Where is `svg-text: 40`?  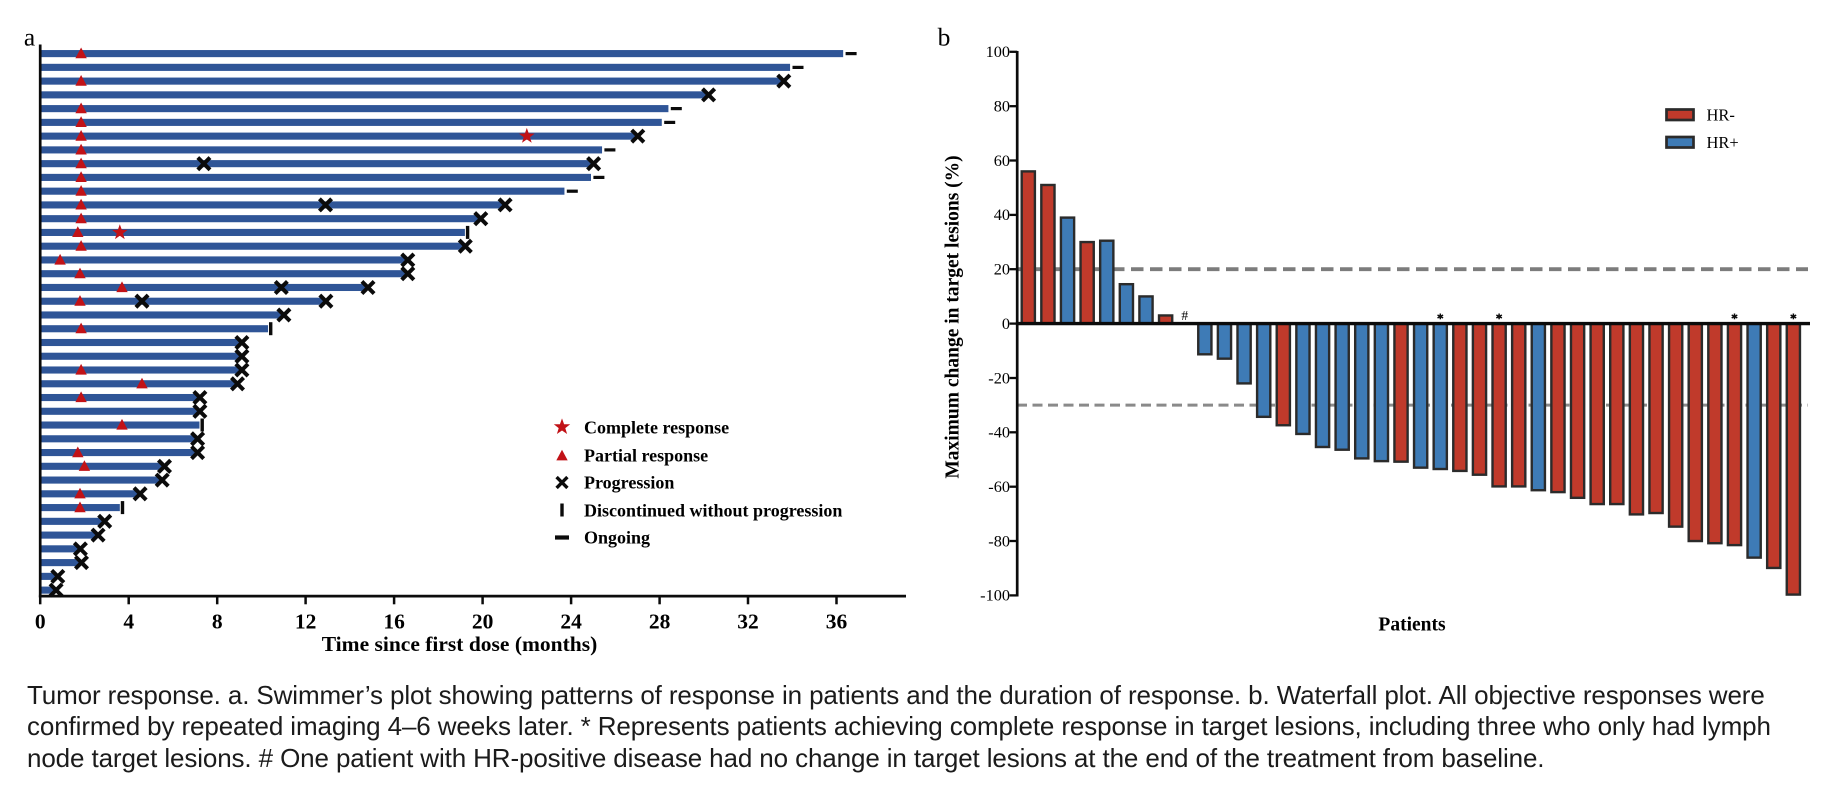
svg-text: 40 is located at coordinates (1002, 214).